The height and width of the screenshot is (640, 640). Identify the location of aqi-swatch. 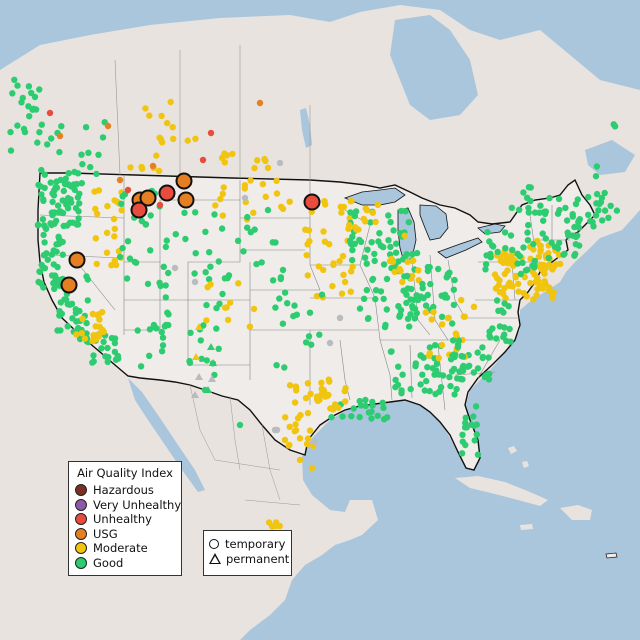
(81, 519).